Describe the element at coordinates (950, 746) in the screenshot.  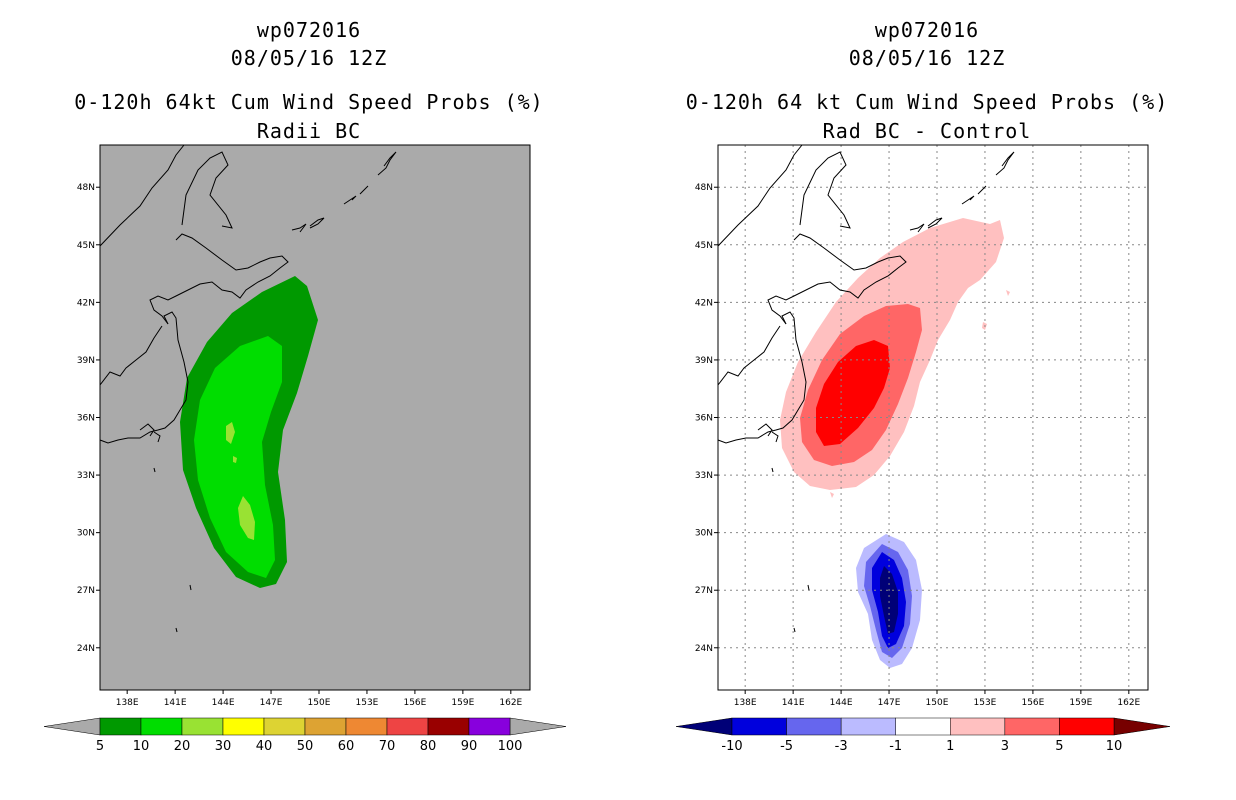
I see `colorbar-label: 1` at that location.